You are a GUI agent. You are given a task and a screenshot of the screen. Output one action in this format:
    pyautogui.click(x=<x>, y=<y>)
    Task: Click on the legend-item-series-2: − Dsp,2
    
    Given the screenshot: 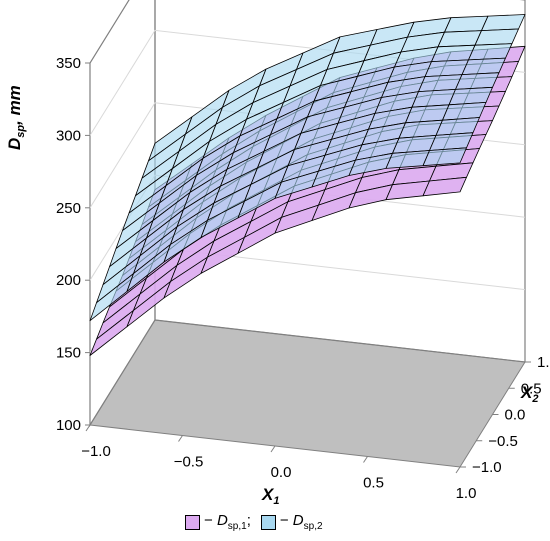 What is the action you would take?
    pyautogui.click(x=291, y=522)
    